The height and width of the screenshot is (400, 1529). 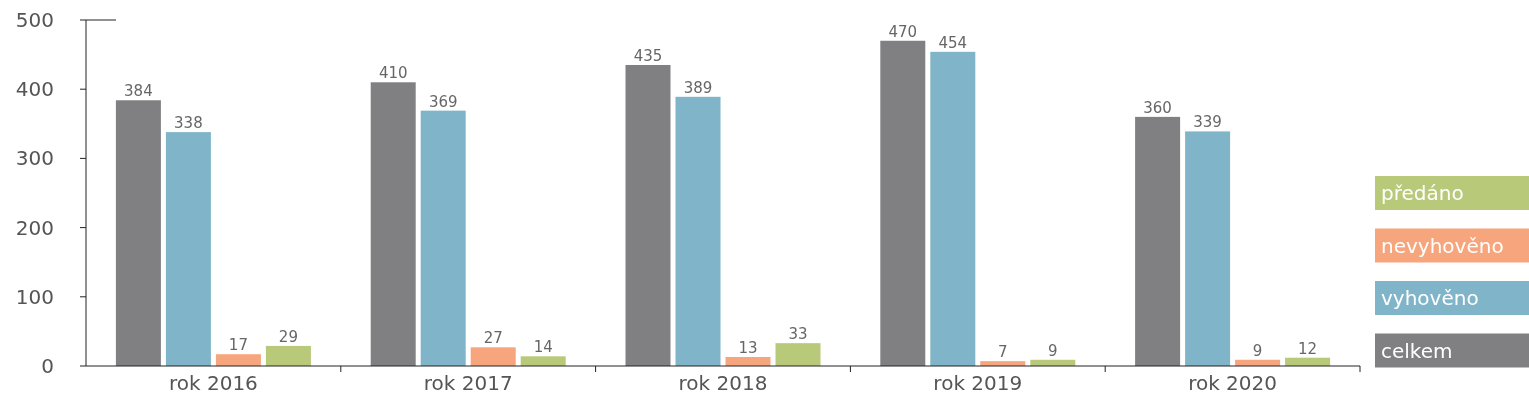 What do you see at coordinates (47, 366) in the screenshot?
I see `y-tick-label: 0` at bounding box center [47, 366].